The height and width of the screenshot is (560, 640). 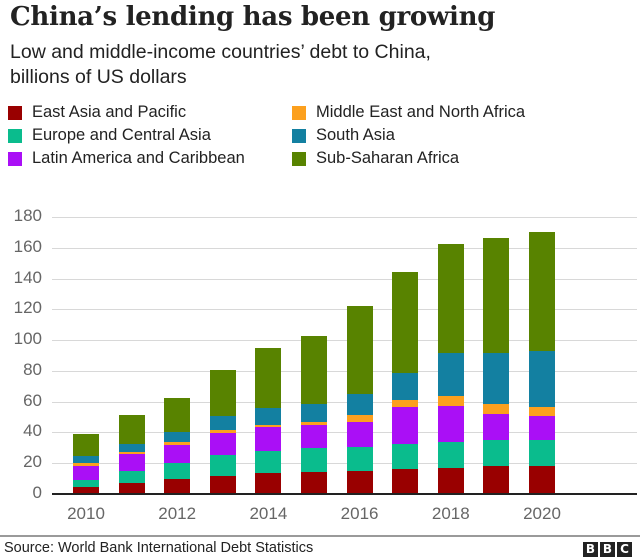 I want to click on subtitle-line-2: billions of US dollars, so click(x=98, y=77).